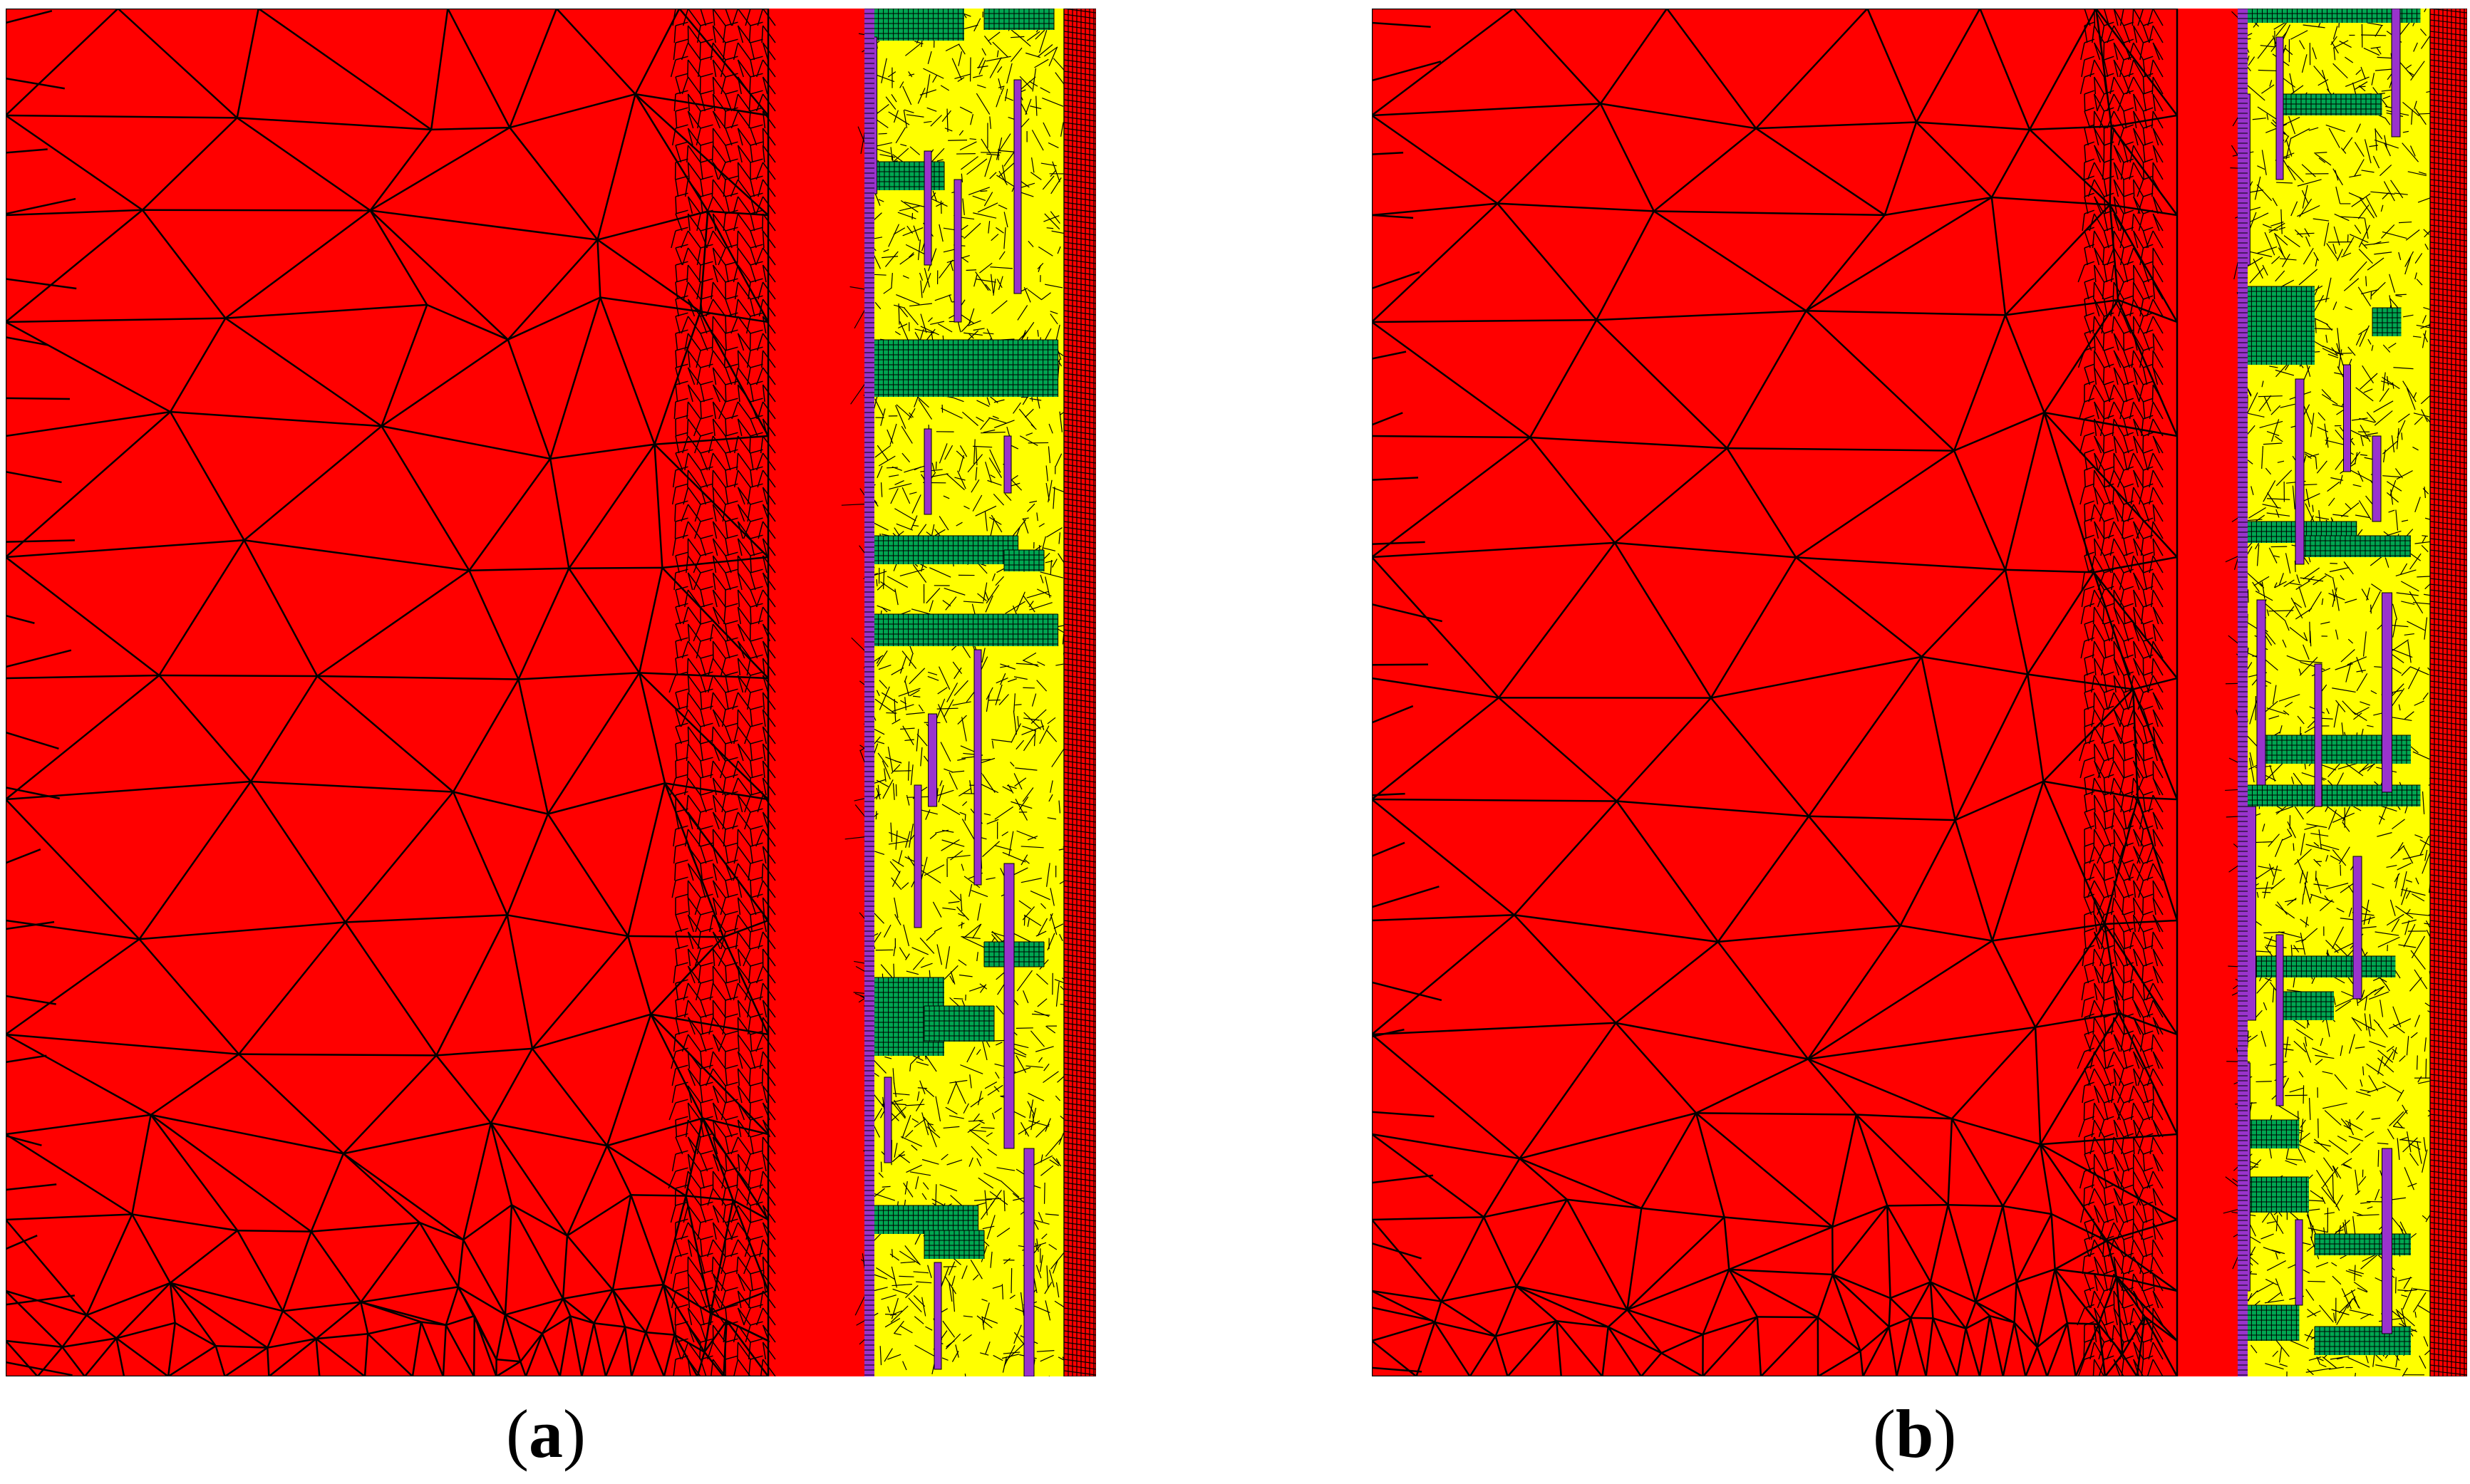 The image size is (2470, 1484). Describe the element at coordinates (2345, 692) in the screenshot. I see `boundary-layer-b` at that location.